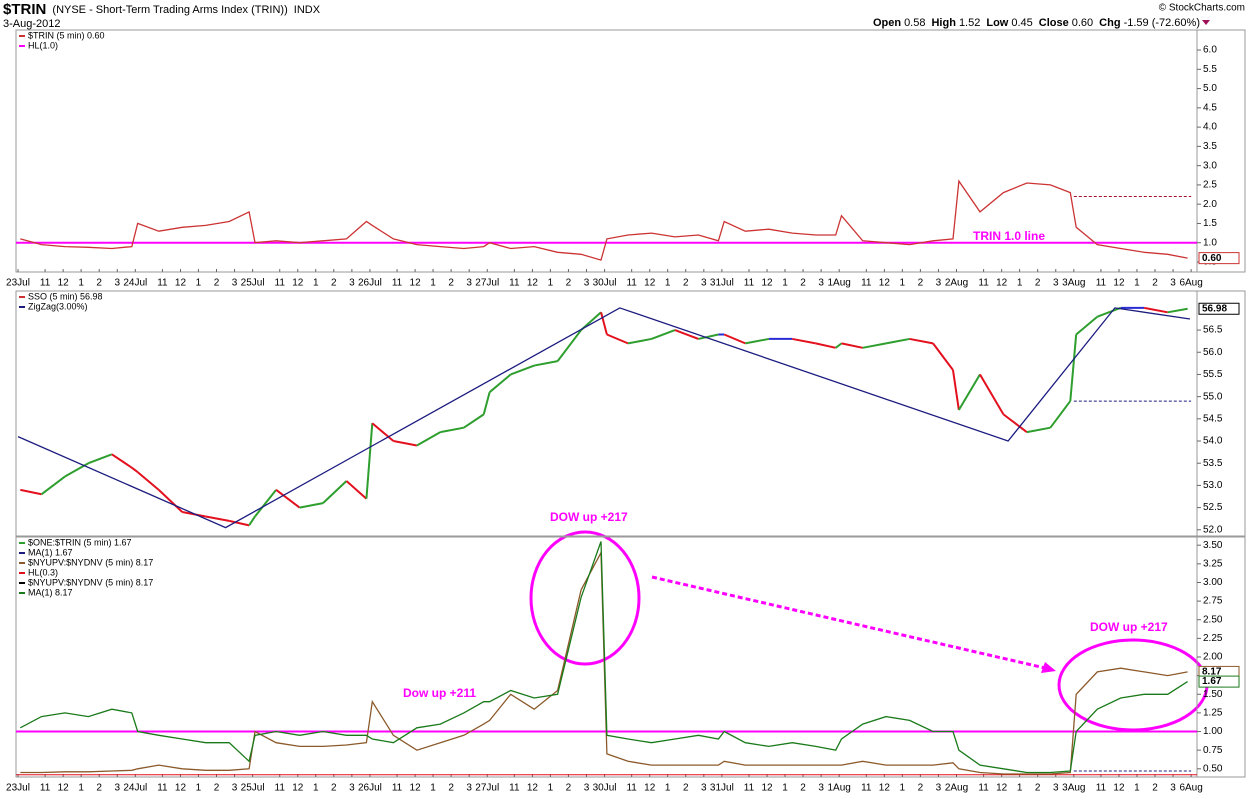  What do you see at coordinates (1190, 283) in the screenshot?
I see `x-tick-label: 6Aug` at bounding box center [1190, 283].